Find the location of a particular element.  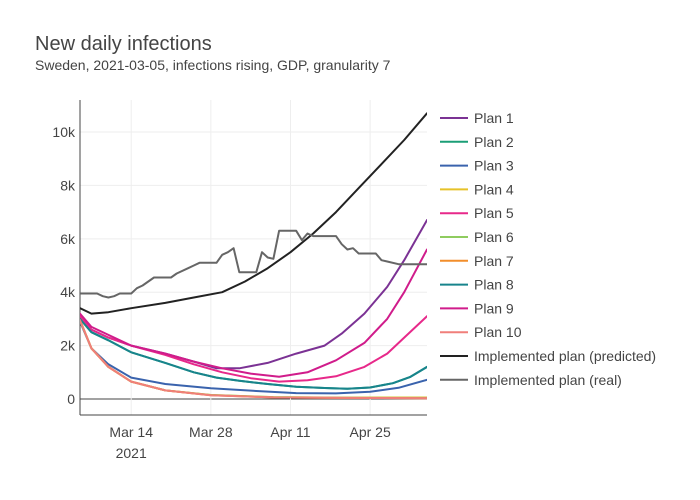

x-tick-sublabel: 2021 is located at coordinates (131, 453).